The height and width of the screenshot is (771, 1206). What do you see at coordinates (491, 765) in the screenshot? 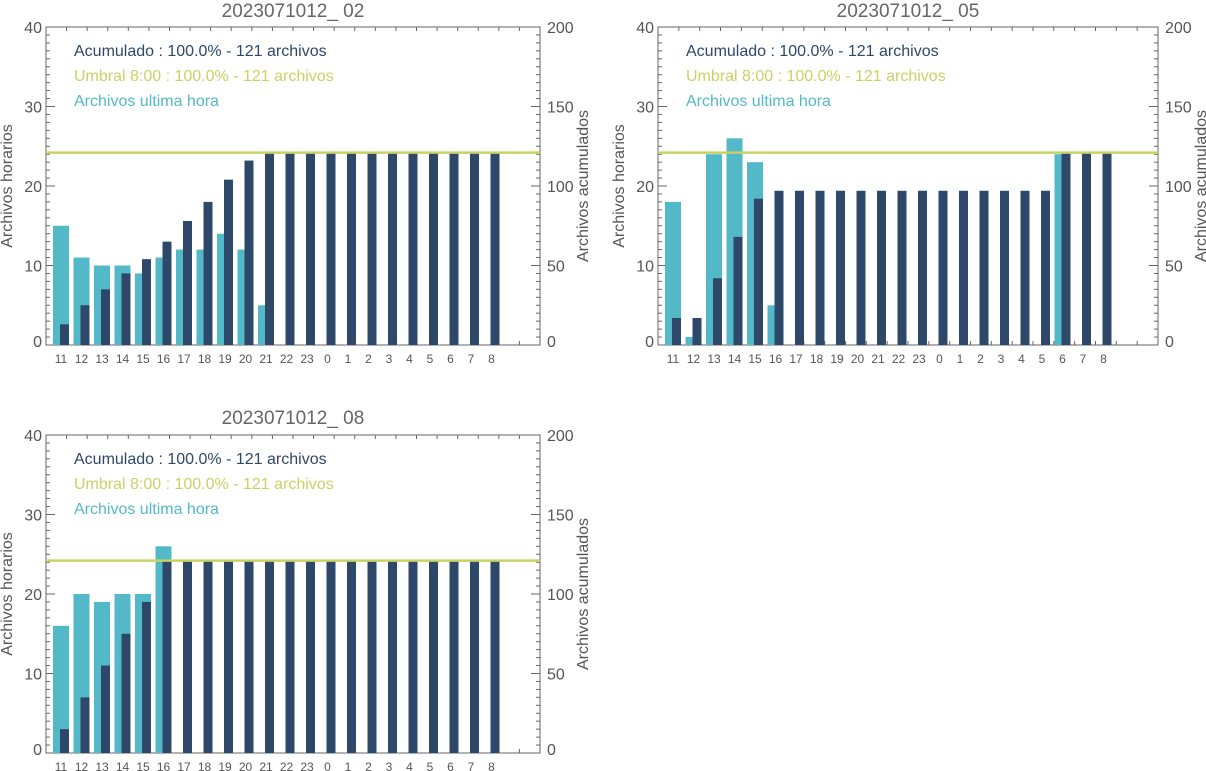
I see `x-tick-label: 8` at bounding box center [491, 765].